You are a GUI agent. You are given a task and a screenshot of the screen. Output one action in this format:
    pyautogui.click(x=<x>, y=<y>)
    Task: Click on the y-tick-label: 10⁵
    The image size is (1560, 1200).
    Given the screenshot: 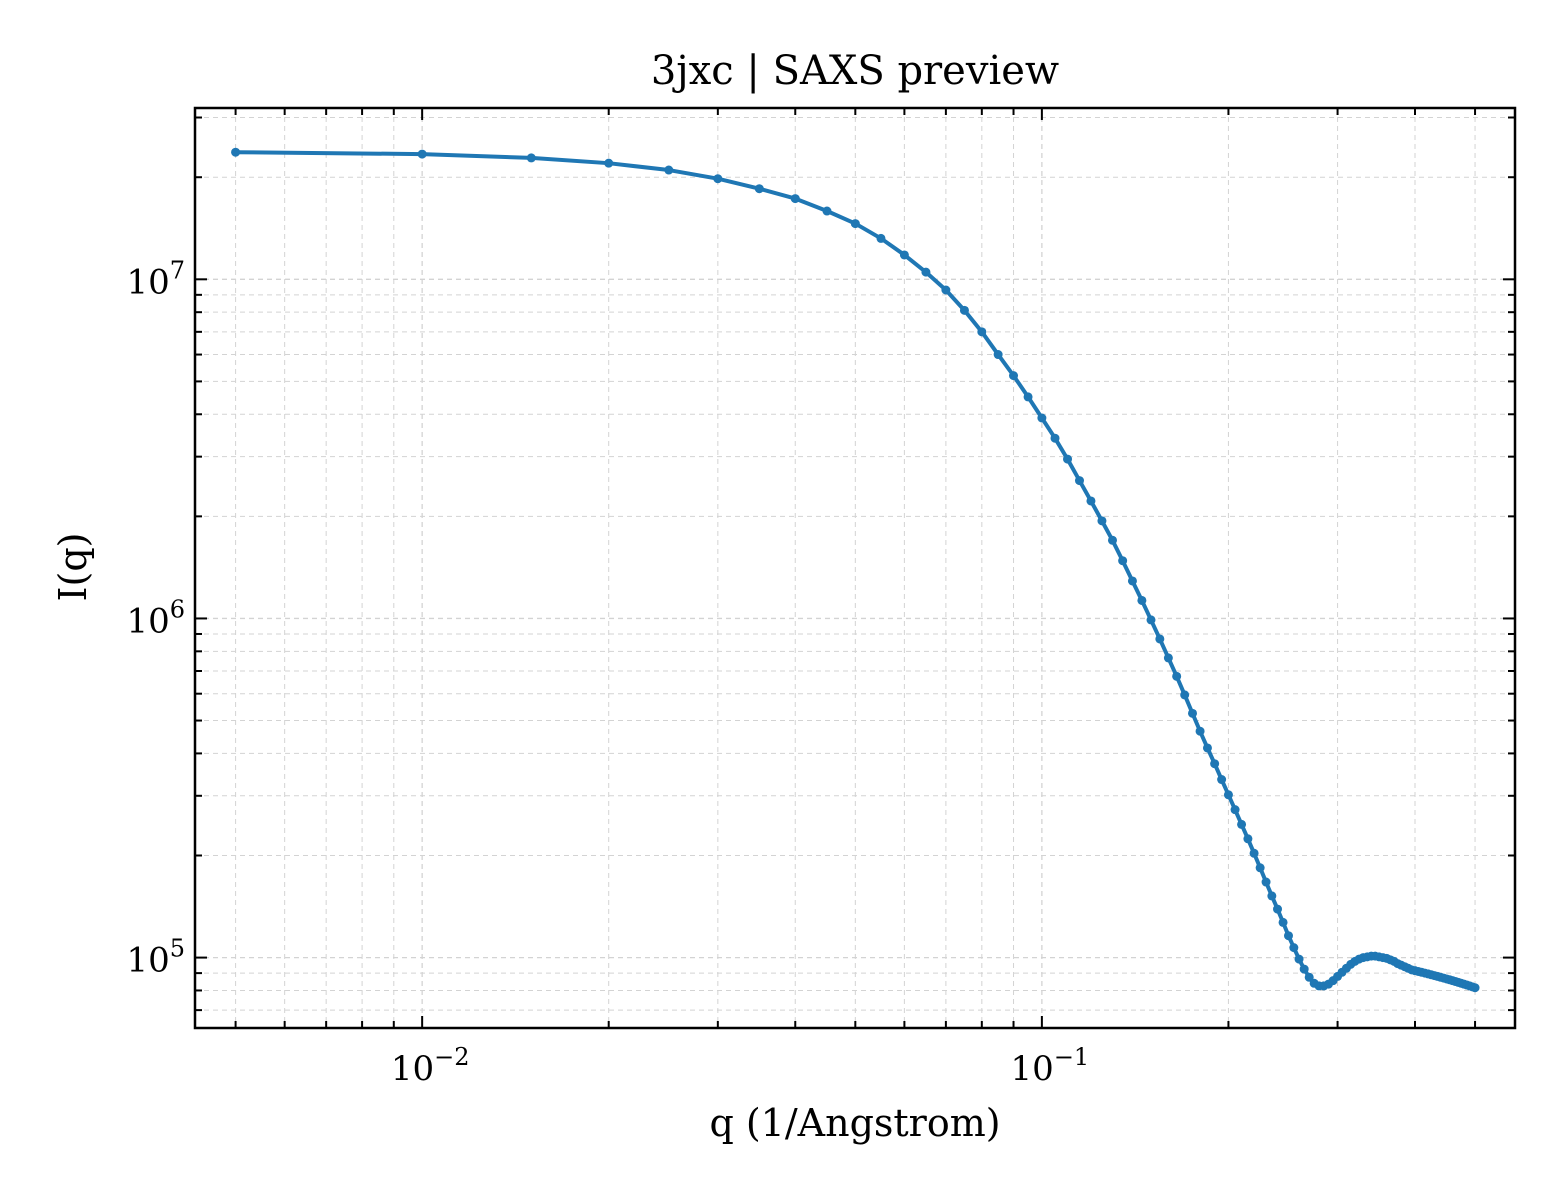 What is the action you would take?
    pyautogui.click(x=155, y=958)
    